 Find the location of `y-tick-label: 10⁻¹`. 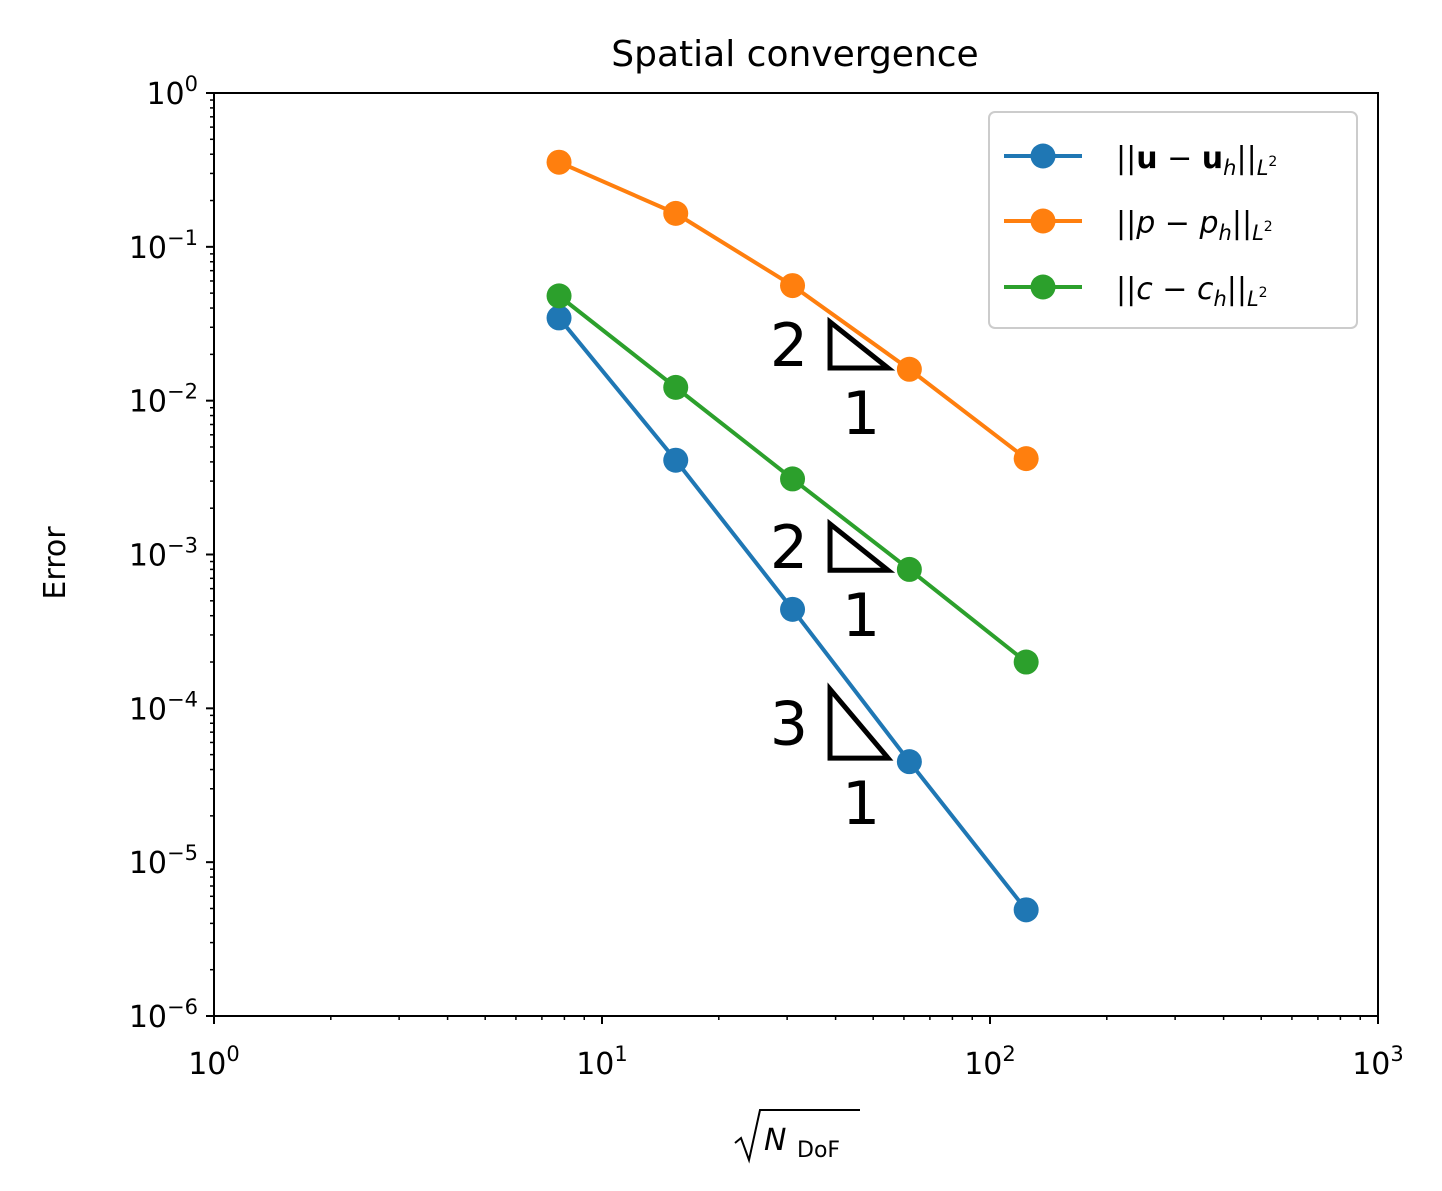

y-tick-label: 10⁻¹ is located at coordinates (163, 246).